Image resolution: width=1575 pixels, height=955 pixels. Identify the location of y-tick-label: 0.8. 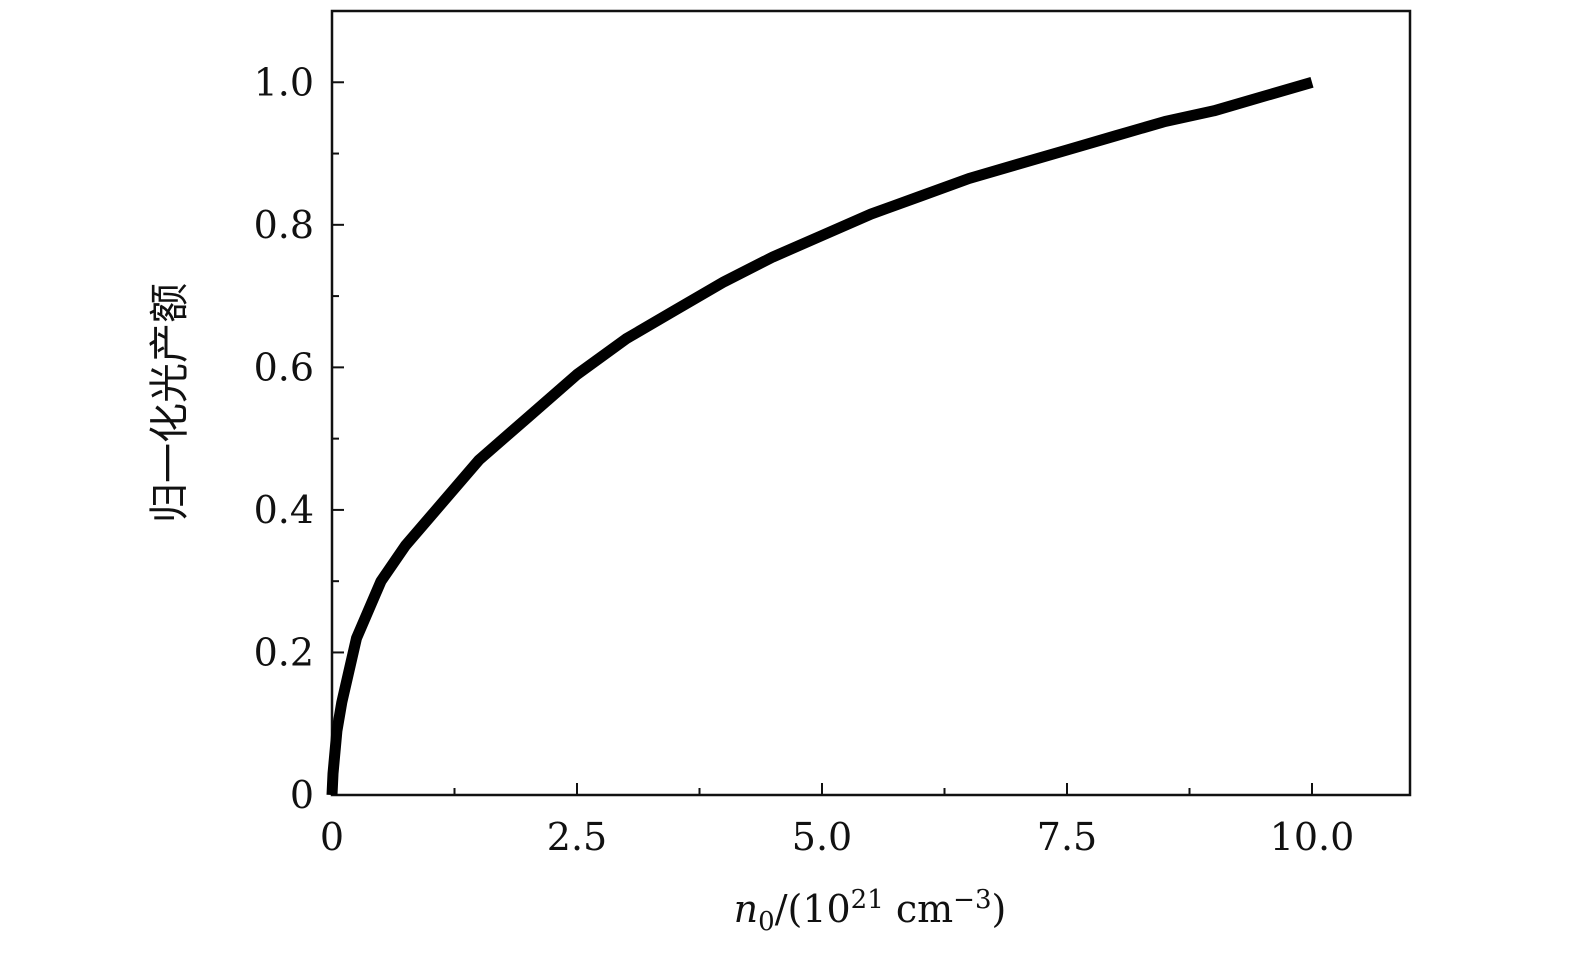
(284, 225).